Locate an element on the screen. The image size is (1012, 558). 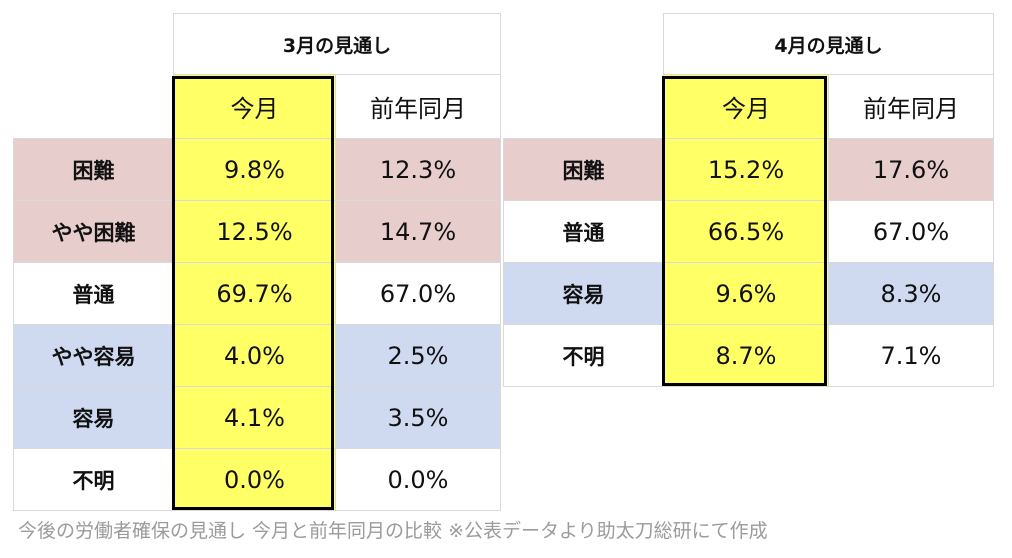
table-row: 普通 69.7% 67.0% is located at coordinates (257, 293).